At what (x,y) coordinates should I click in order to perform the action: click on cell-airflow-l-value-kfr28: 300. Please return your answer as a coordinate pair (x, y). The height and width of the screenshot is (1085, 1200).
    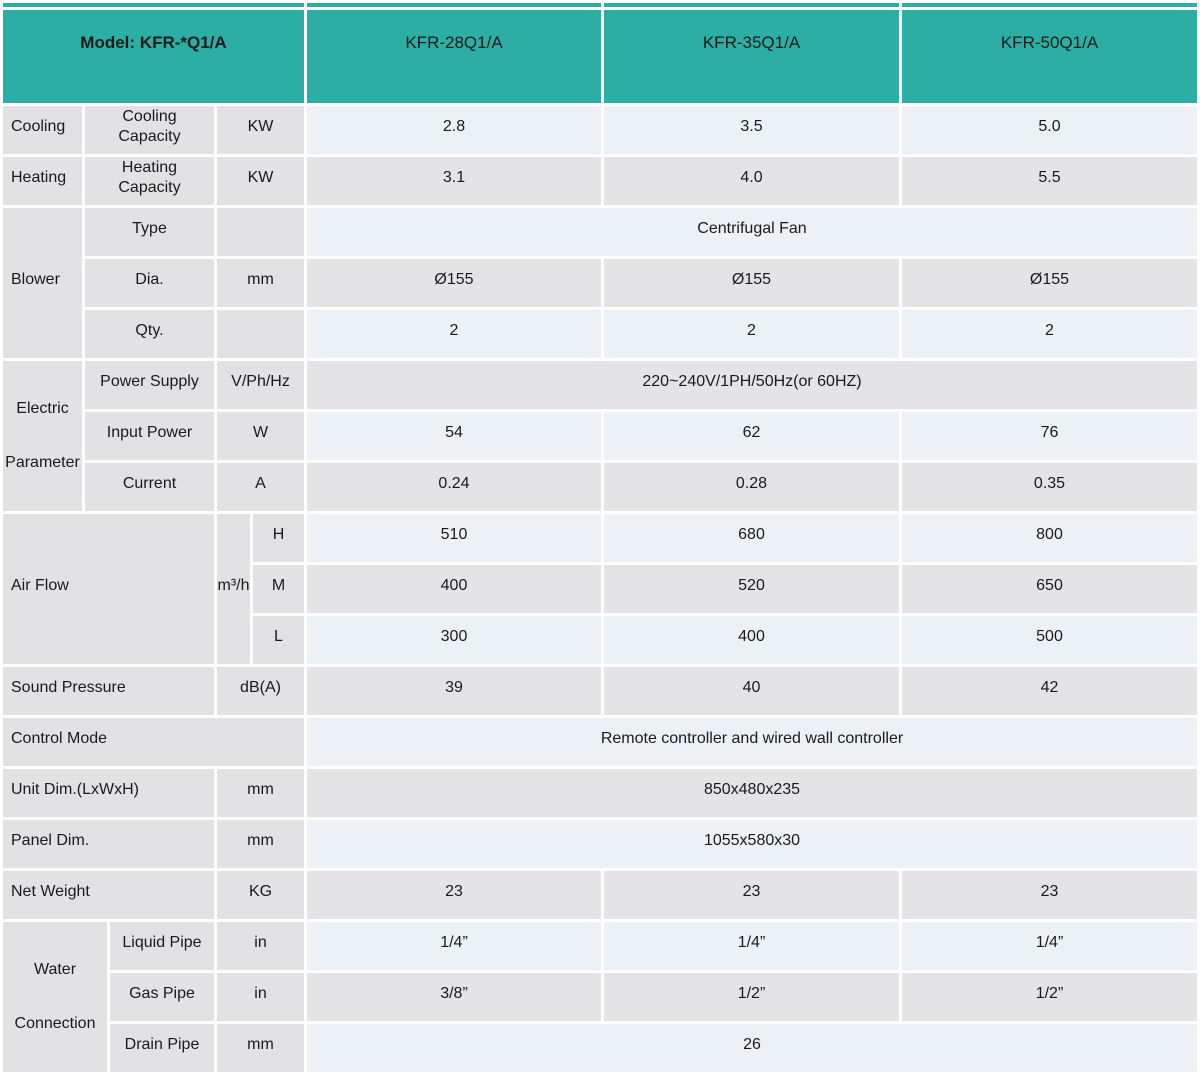
    Looking at the image, I should click on (454, 640).